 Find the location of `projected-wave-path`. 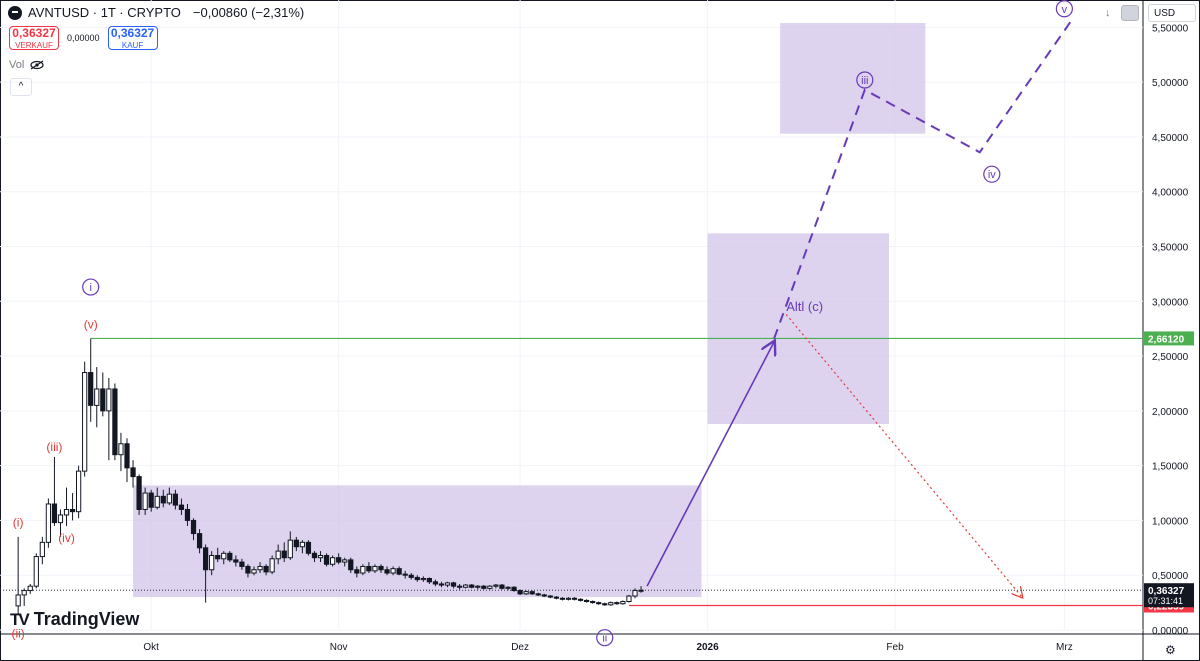

projected-wave-path is located at coordinates (922, 180).